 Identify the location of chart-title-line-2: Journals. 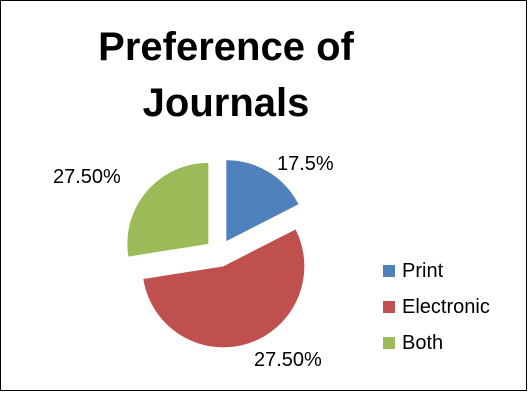
(226, 103).